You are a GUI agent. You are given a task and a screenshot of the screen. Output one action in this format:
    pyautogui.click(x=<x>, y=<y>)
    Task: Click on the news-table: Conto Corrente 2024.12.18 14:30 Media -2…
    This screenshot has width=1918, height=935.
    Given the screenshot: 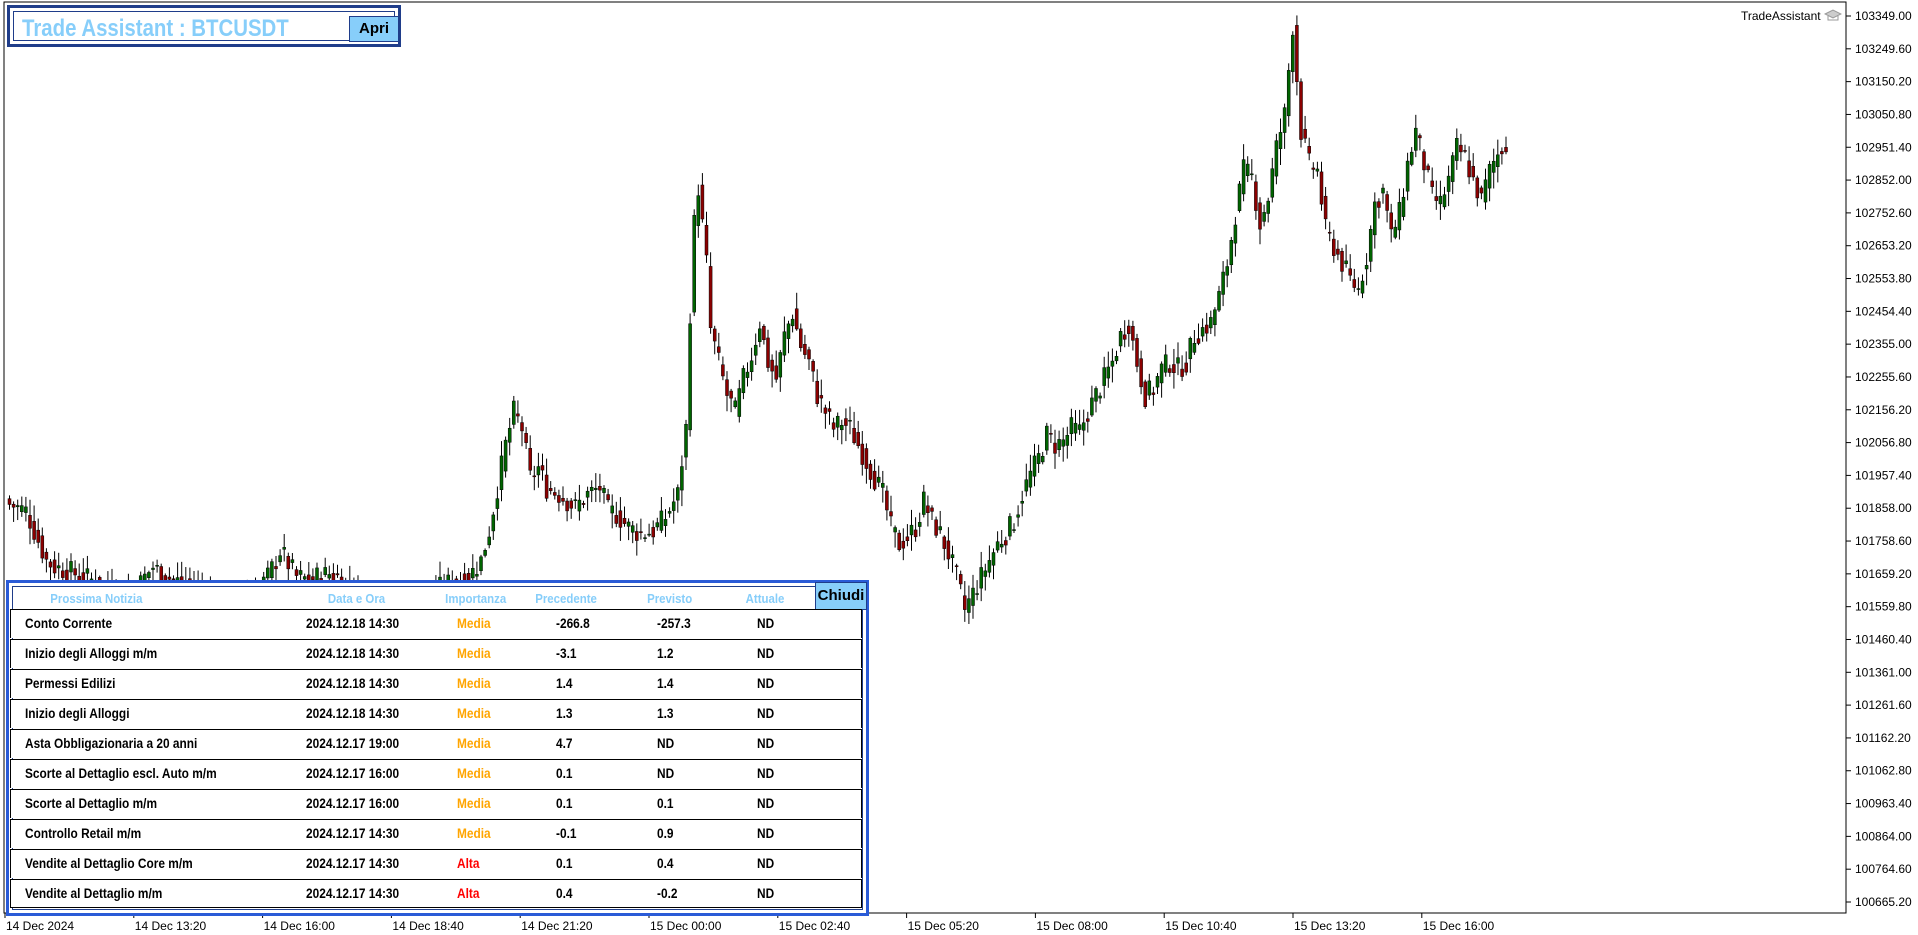 What is the action you would take?
    pyautogui.click(x=436, y=758)
    